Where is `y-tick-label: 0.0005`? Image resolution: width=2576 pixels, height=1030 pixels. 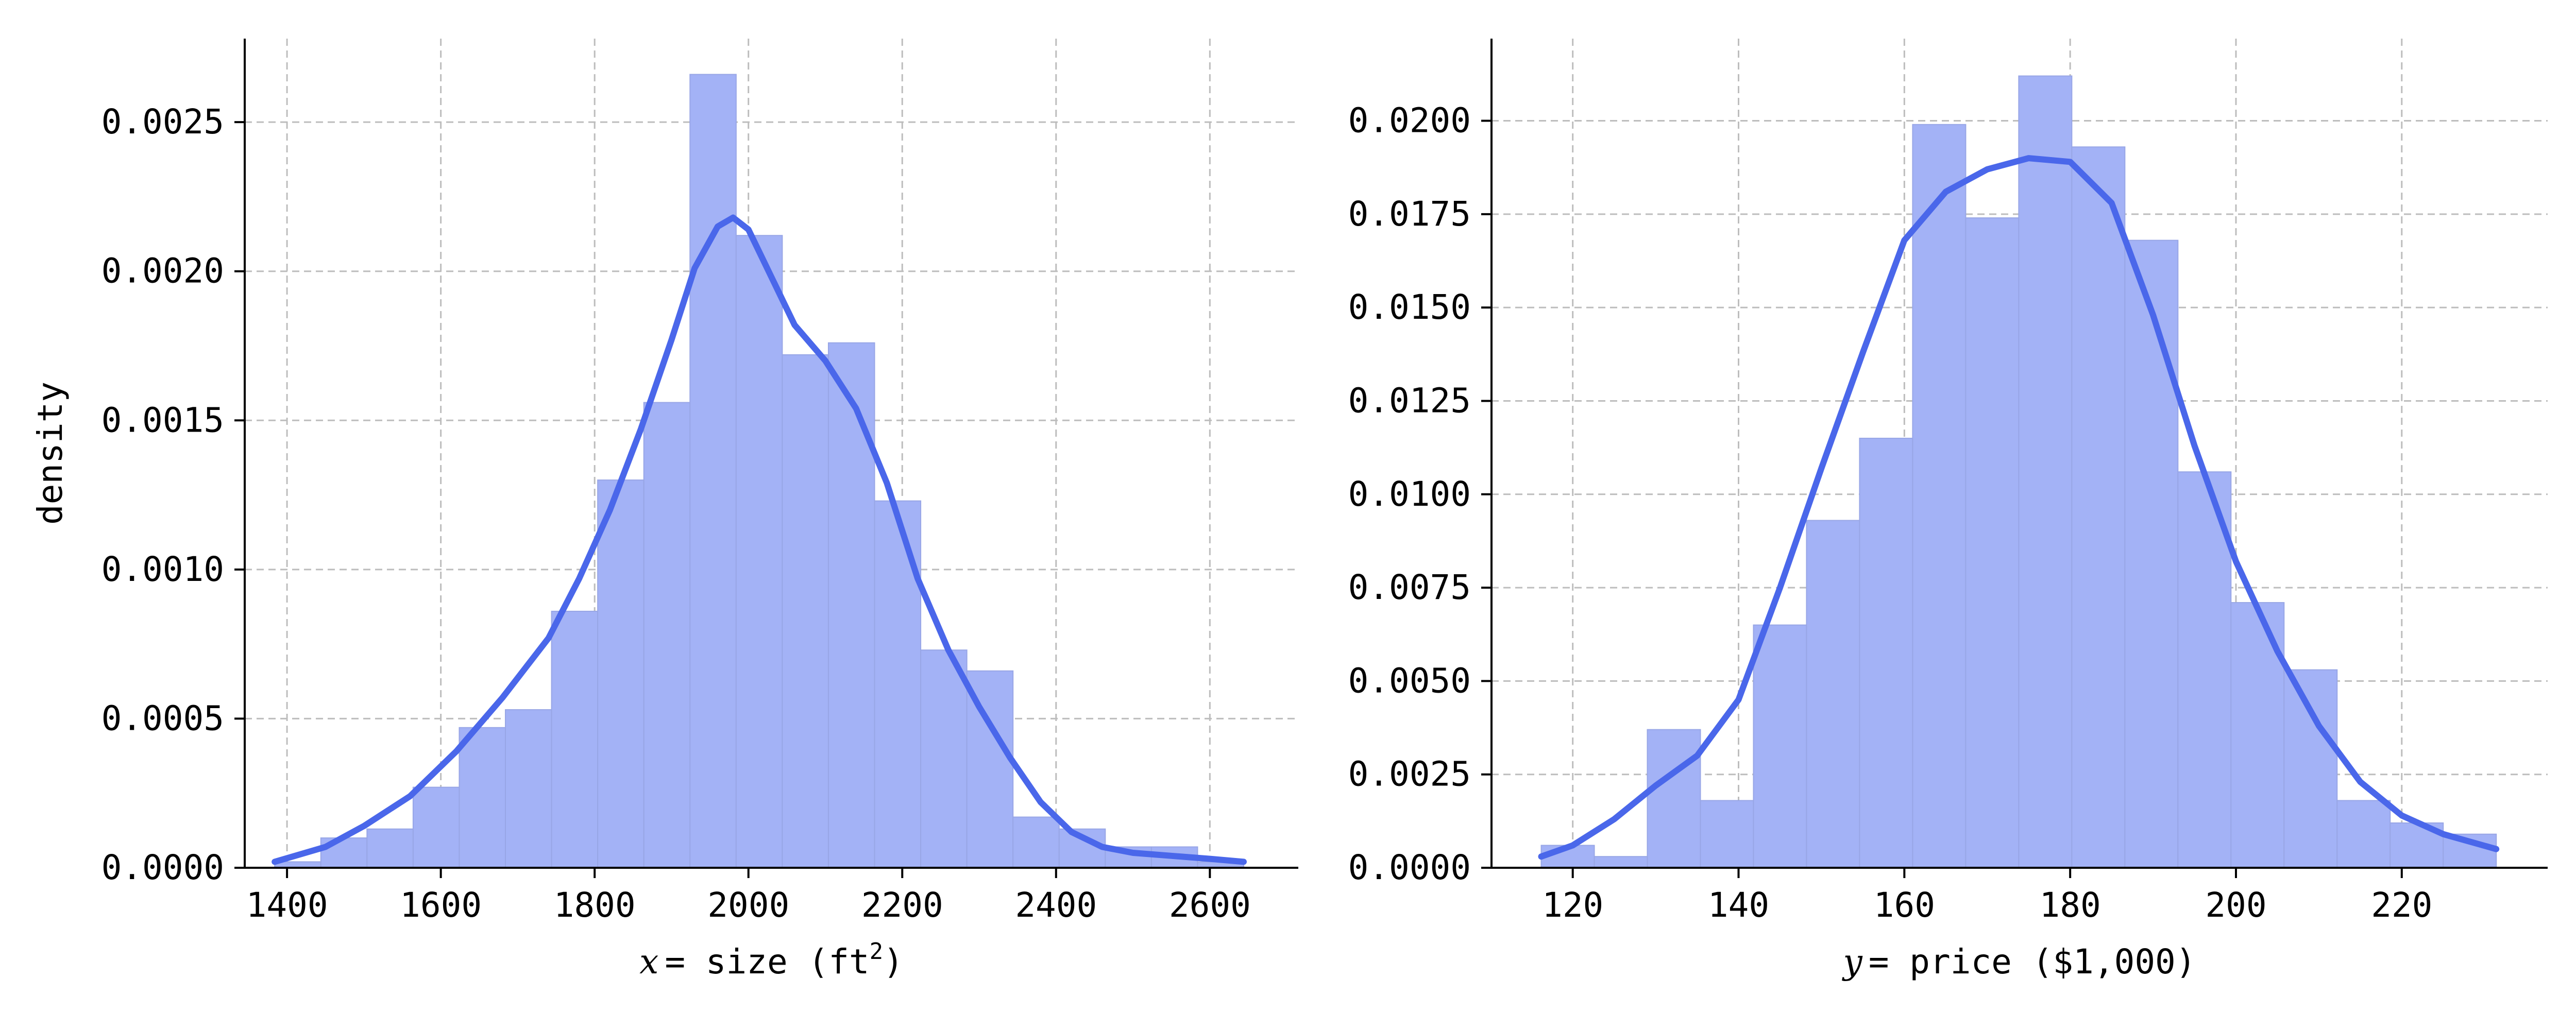 y-tick-label: 0.0005 is located at coordinates (162, 718).